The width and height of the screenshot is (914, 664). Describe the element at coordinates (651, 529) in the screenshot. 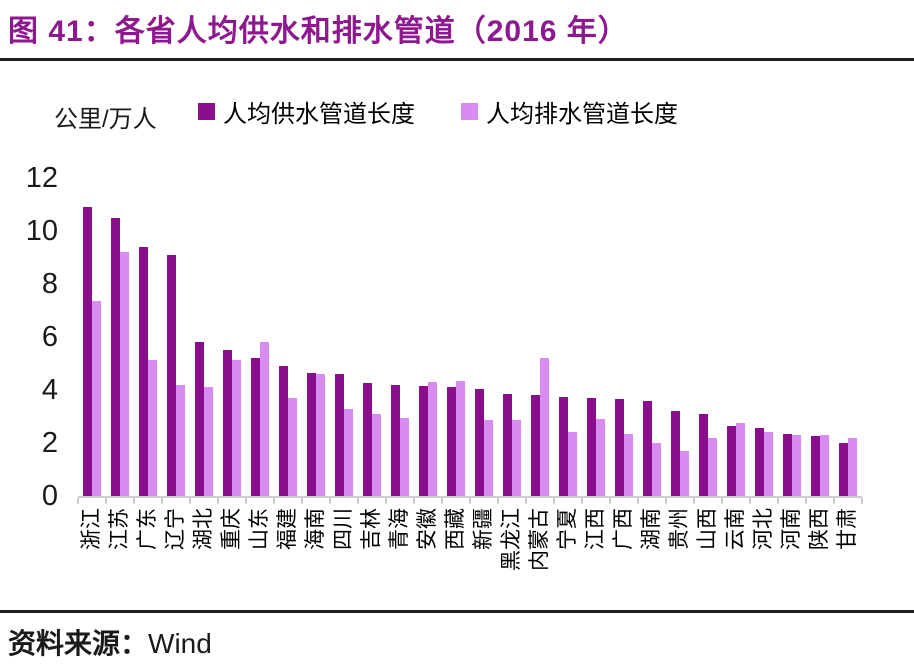

I see `x-axis-label: 湖南` at that location.